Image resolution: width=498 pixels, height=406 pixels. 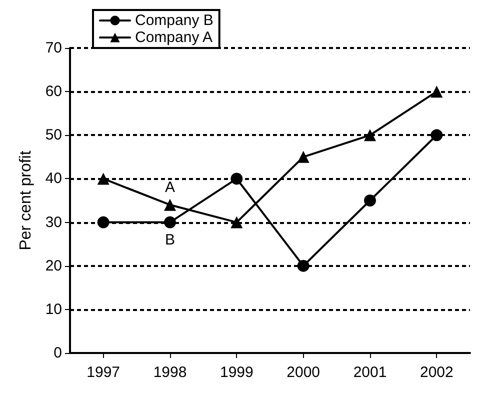 I want to click on x-tick-label: 1997, so click(x=103, y=372).